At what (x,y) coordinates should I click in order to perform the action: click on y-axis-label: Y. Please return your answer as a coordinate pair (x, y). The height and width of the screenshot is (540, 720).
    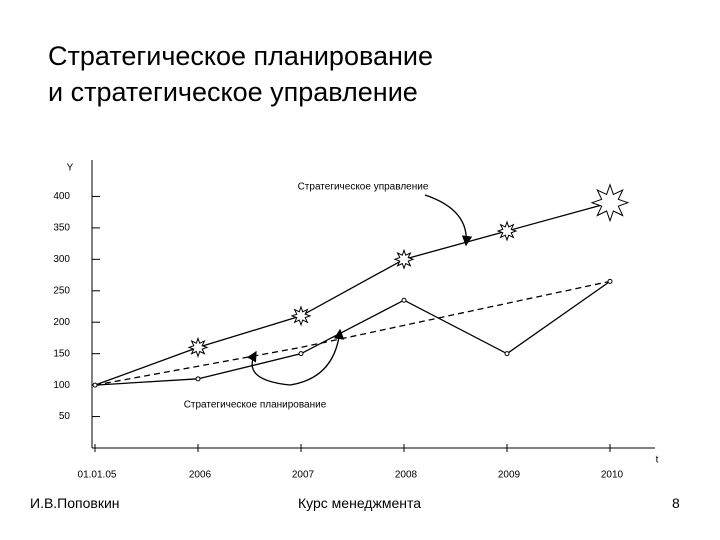
    Looking at the image, I should click on (70, 168).